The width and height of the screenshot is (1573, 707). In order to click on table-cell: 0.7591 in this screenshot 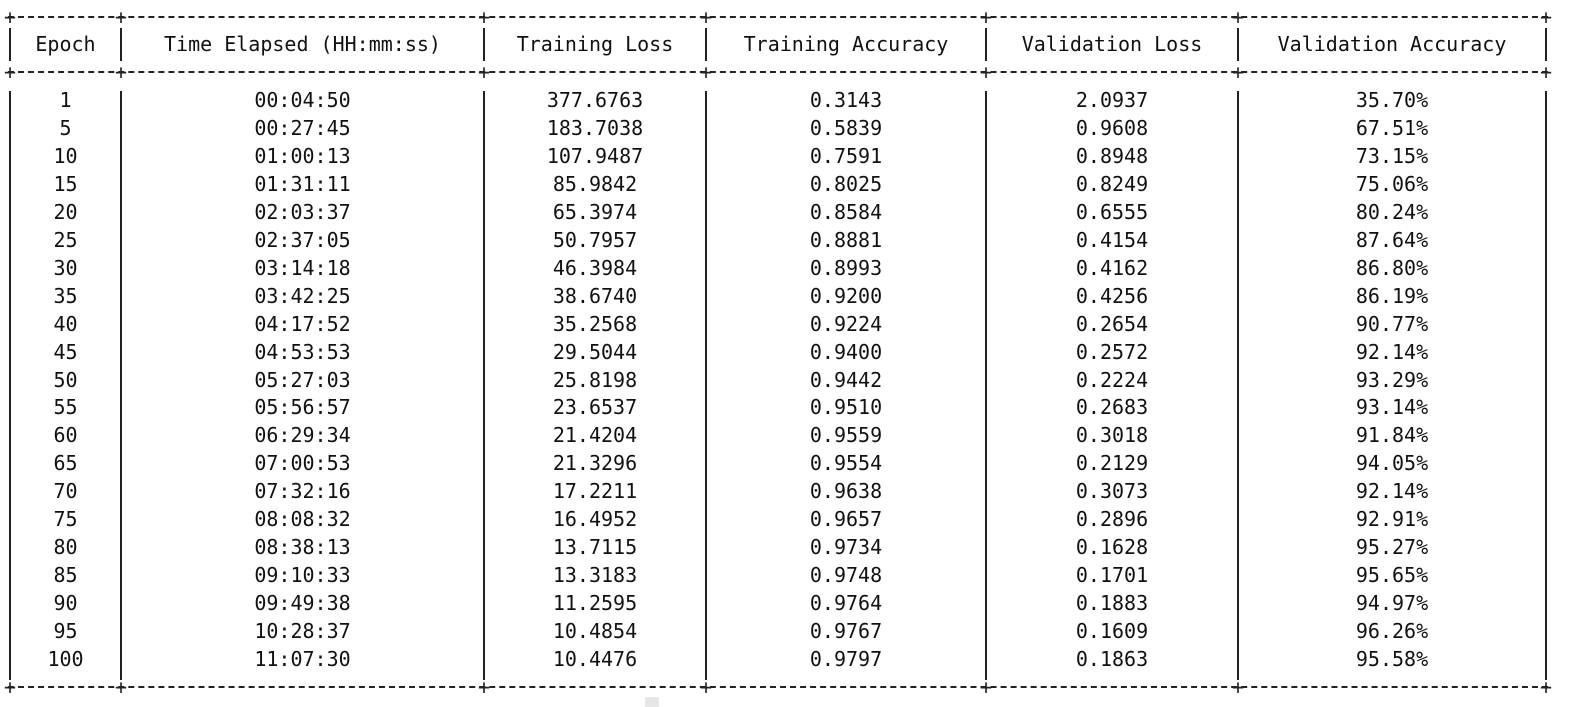, I will do `click(846, 155)`.